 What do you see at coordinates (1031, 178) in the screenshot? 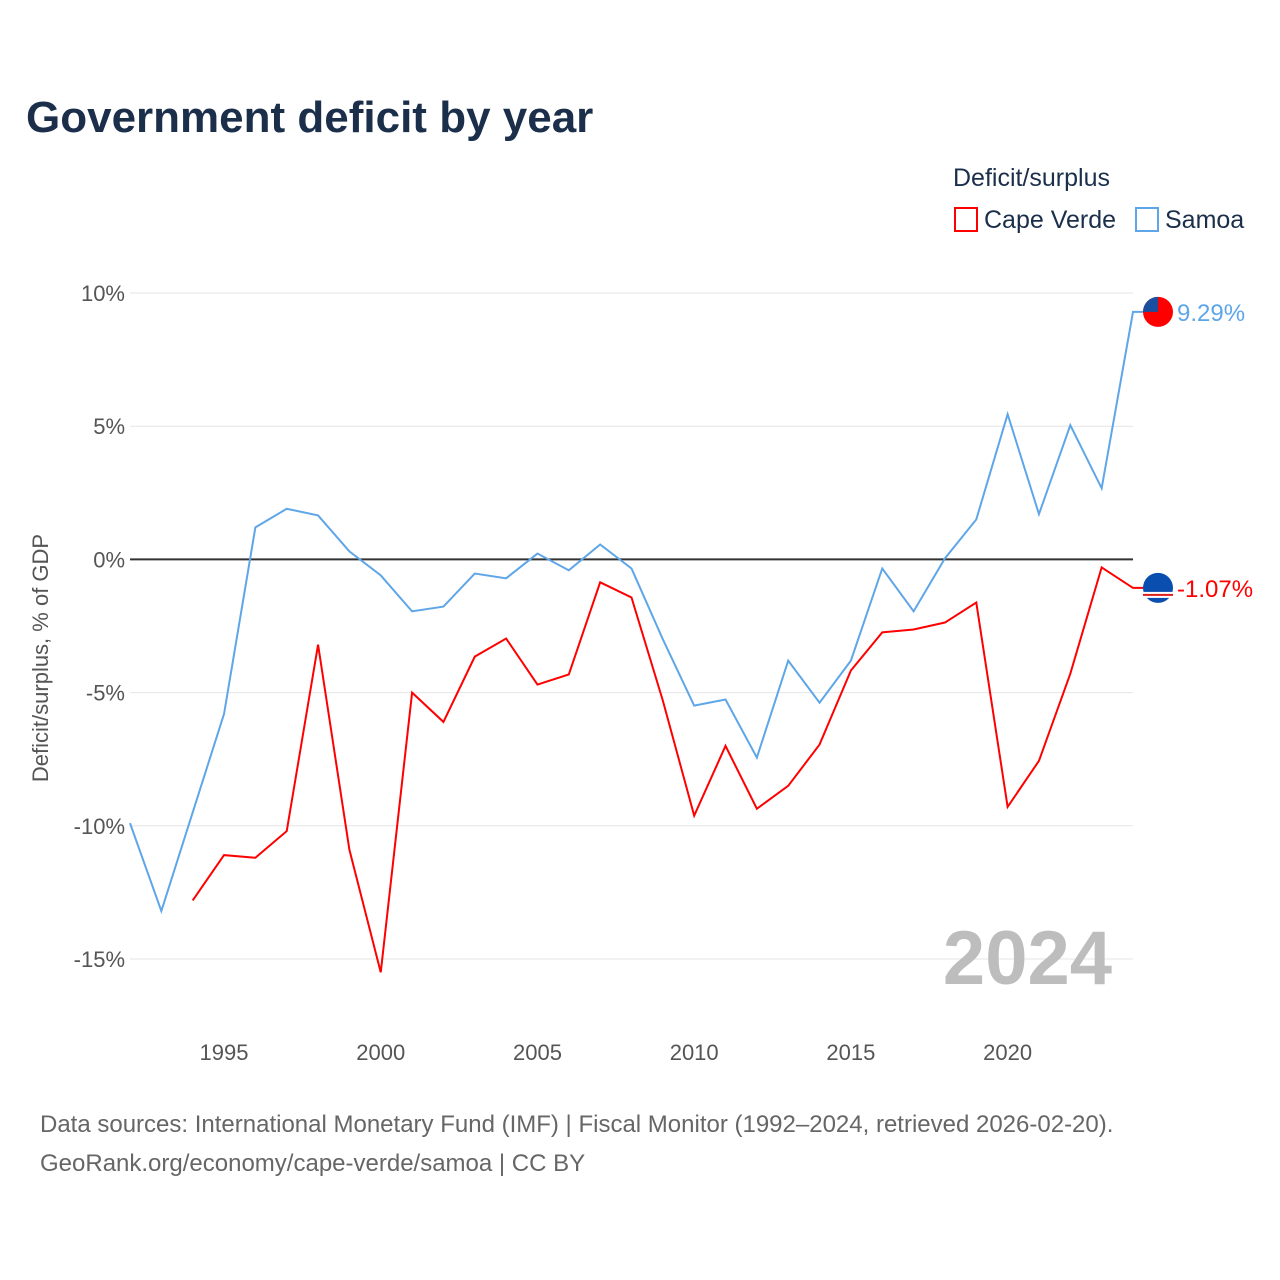
I see `legend-title: Deficit/surplus` at bounding box center [1031, 178].